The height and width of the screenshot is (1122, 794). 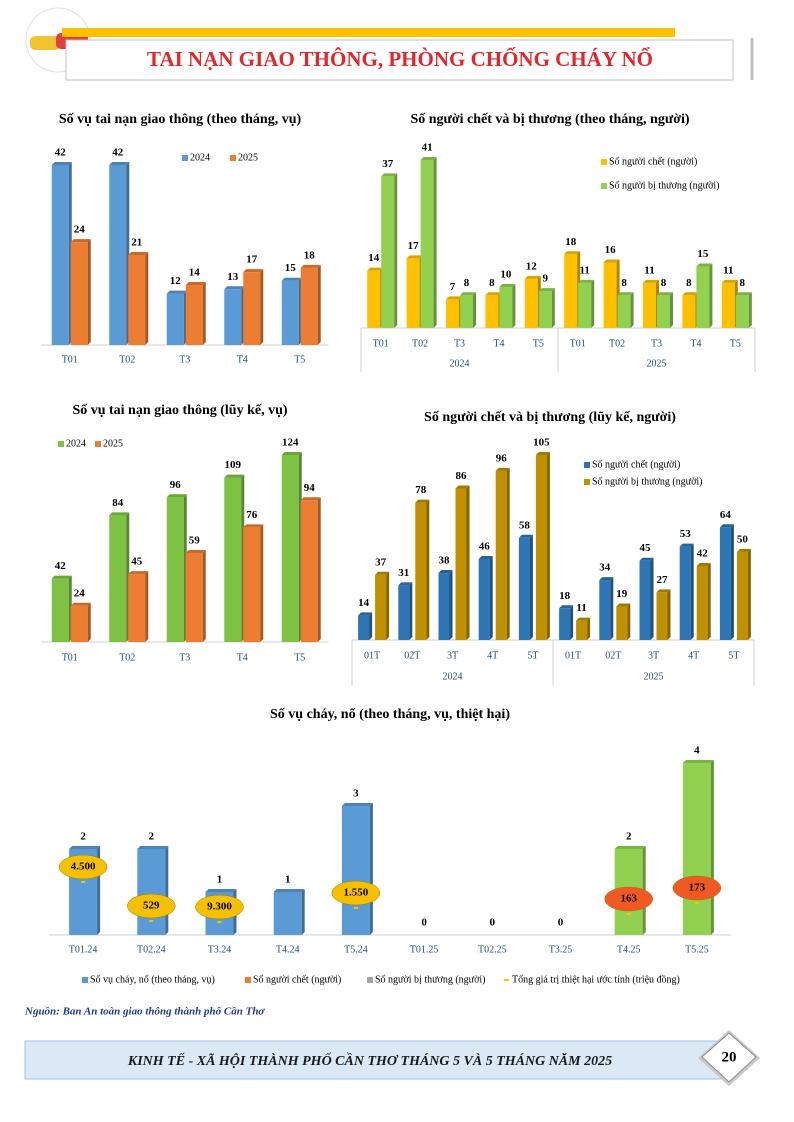 What do you see at coordinates (364, 603) in the screenshot?
I see `value-label: 14` at bounding box center [364, 603].